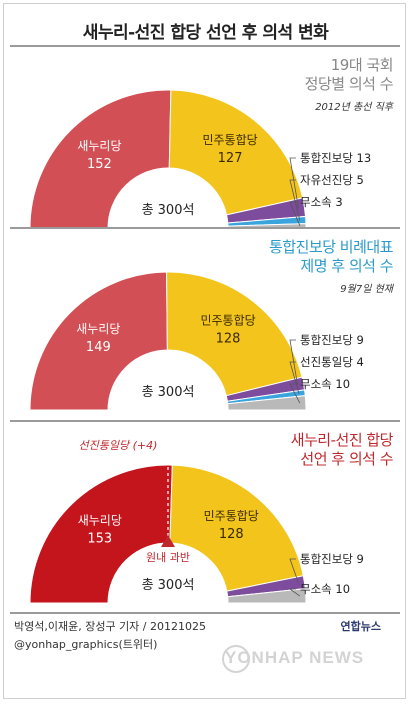 The height and width of the screenshot is (704, 411). I want to click on slice-value-label: 127, so click(230, 158).